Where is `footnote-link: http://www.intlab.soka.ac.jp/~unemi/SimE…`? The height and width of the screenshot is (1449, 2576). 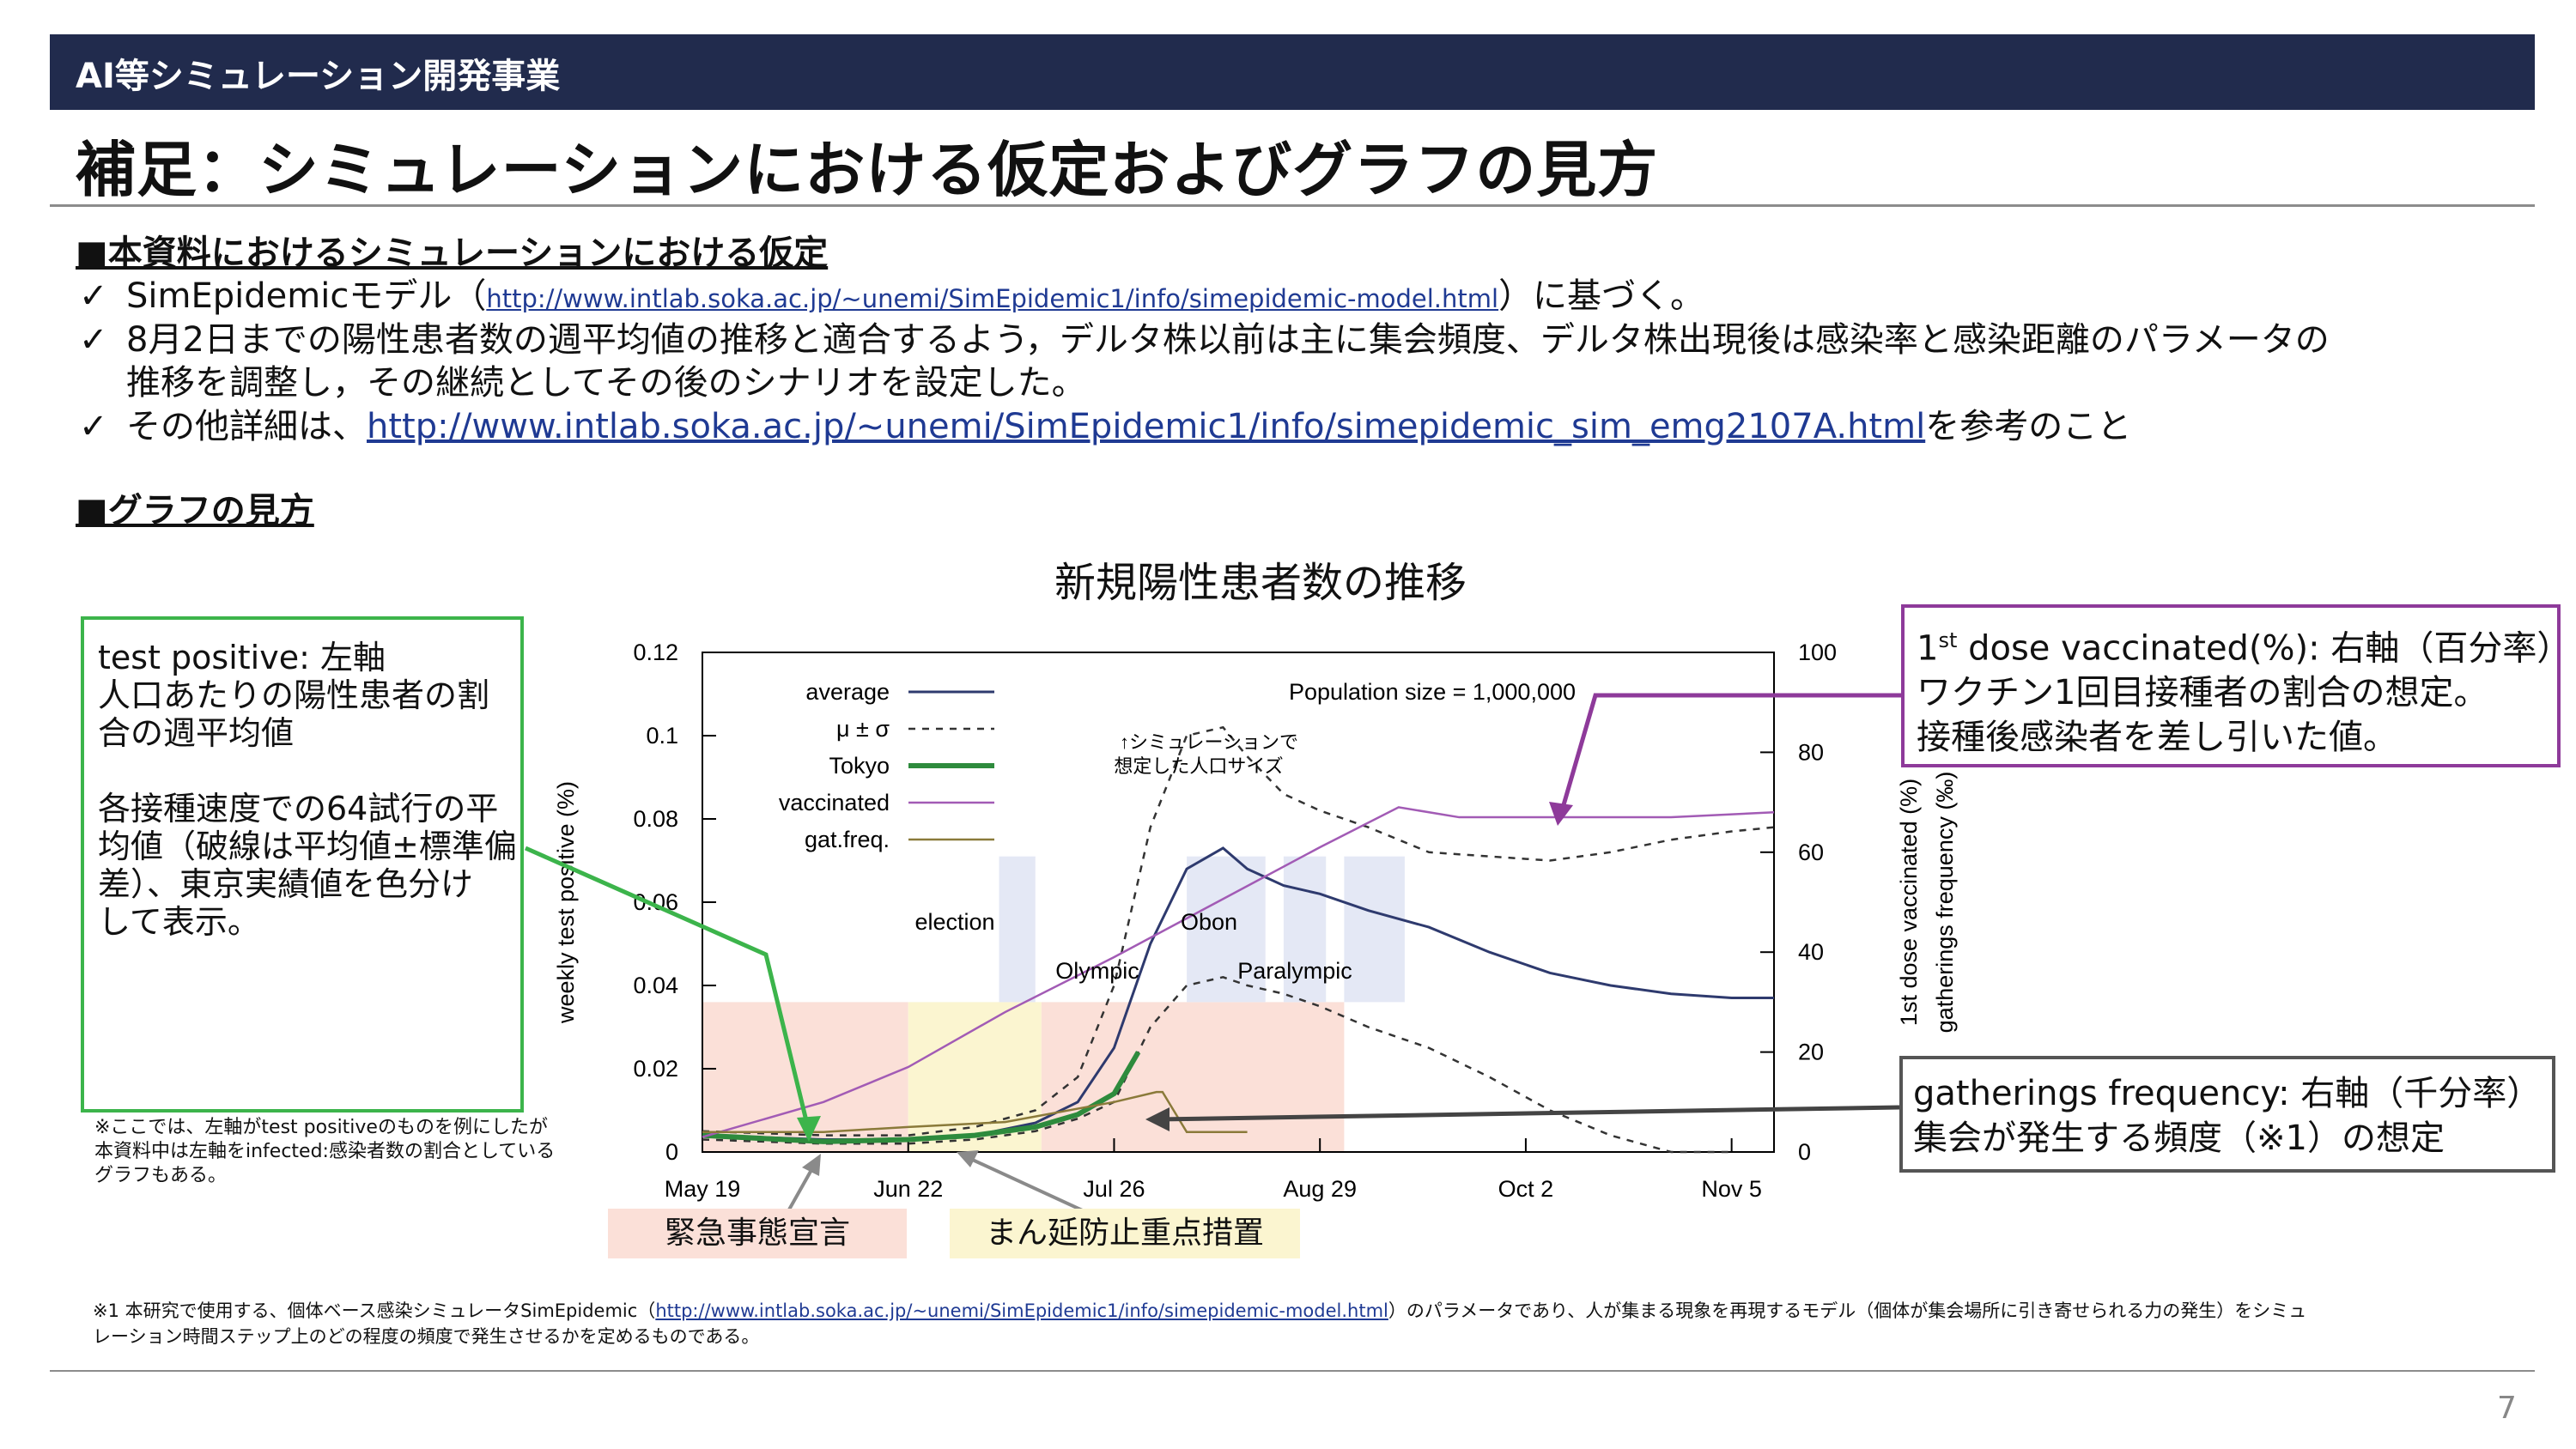
footnote-link: http://www.intlab.soka.ac.jp/~unemi/SimE… is located at coordinates (1021, 1310).